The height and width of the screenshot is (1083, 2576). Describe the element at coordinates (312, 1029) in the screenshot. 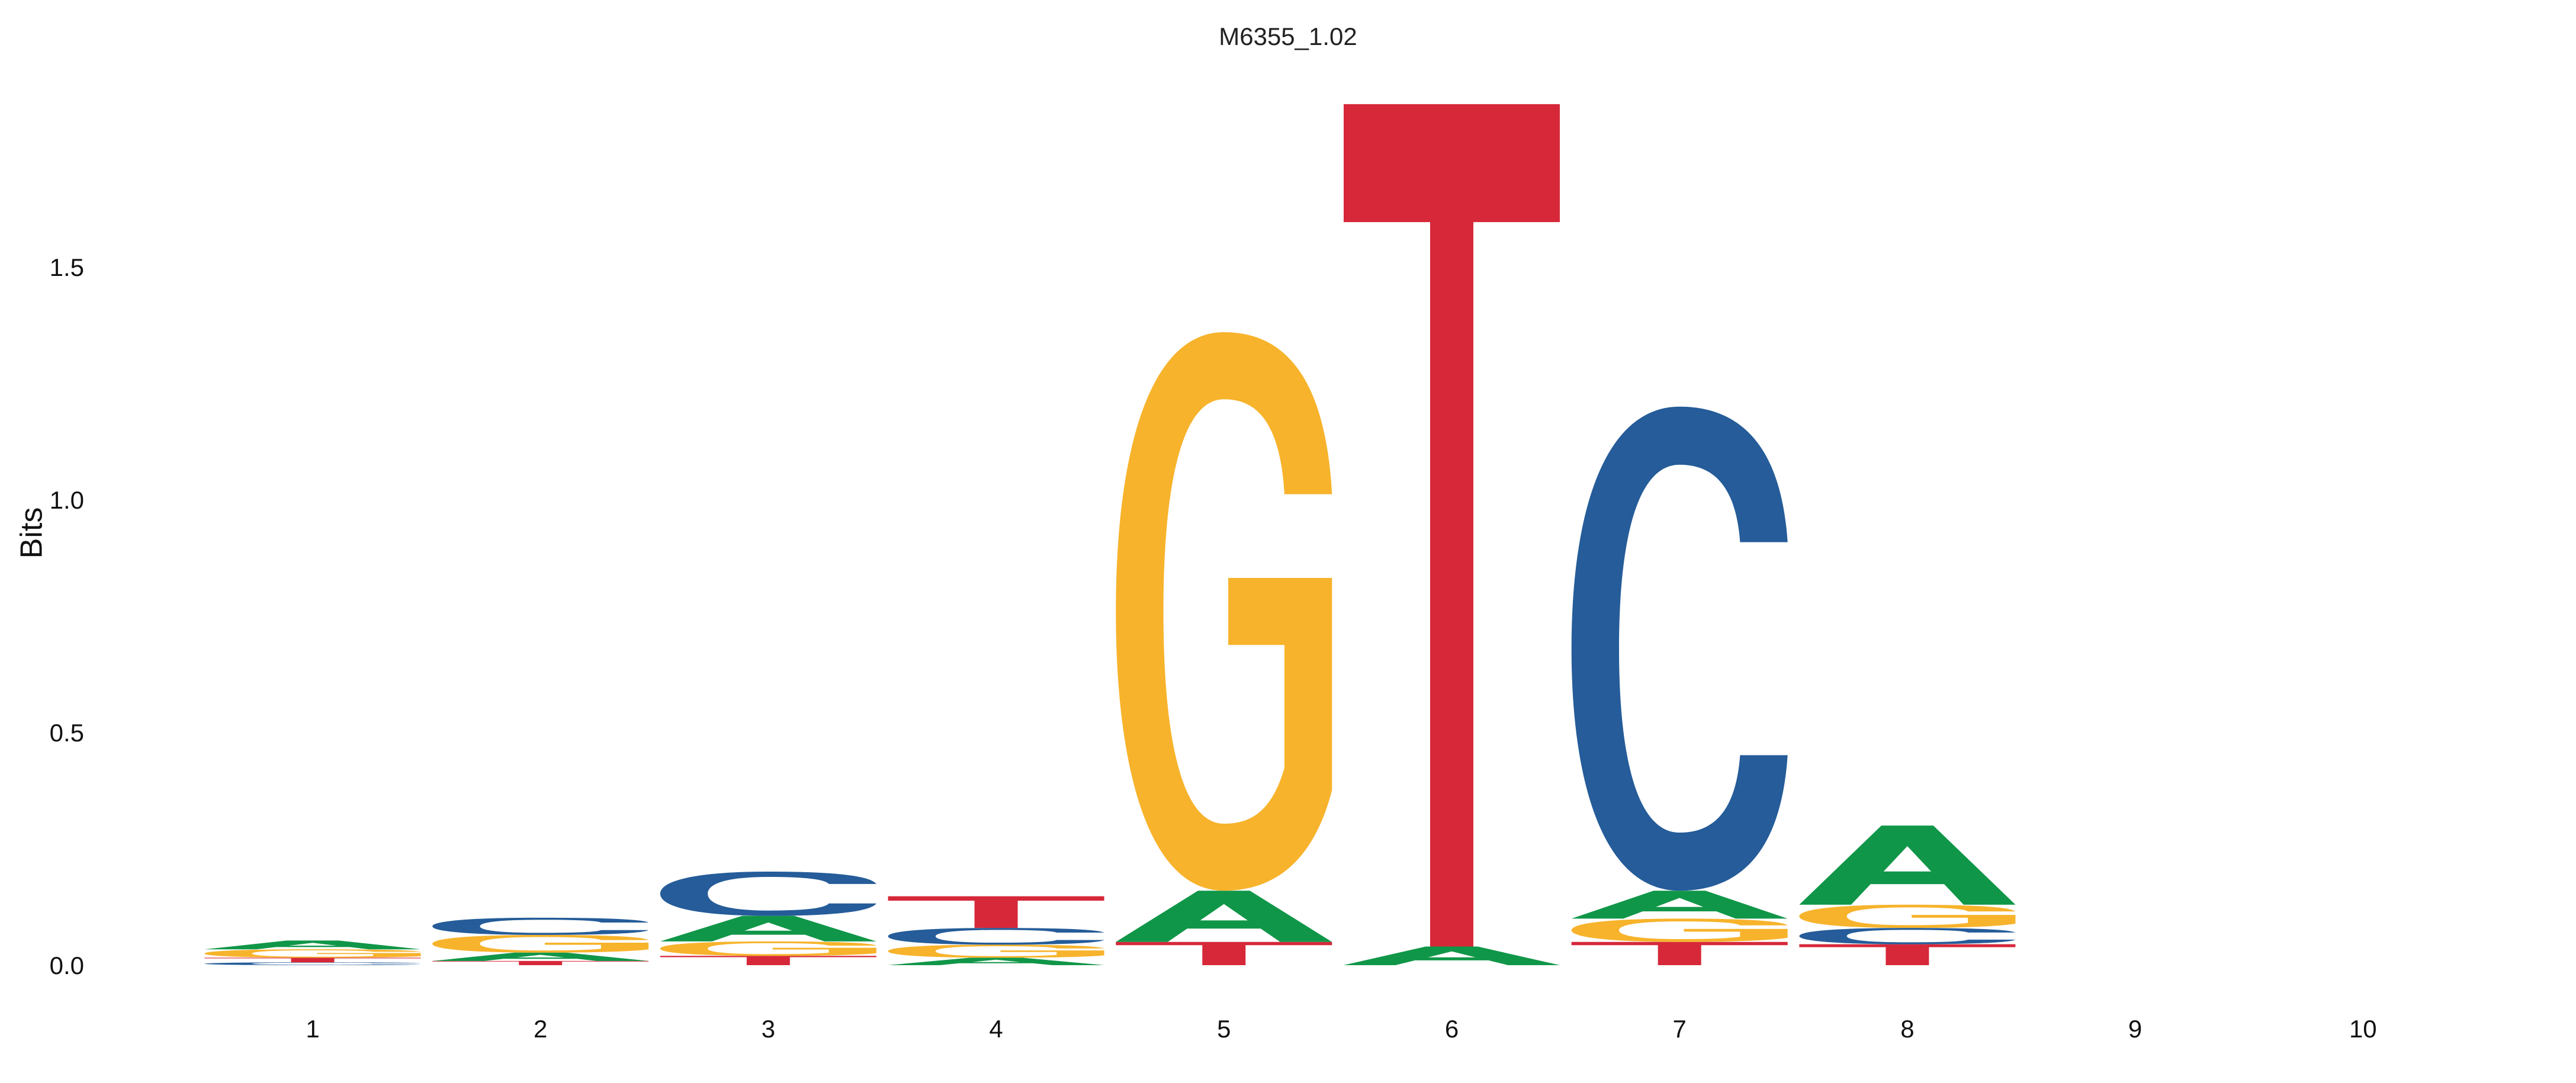

I see `x-tick-label: 1` at that location.